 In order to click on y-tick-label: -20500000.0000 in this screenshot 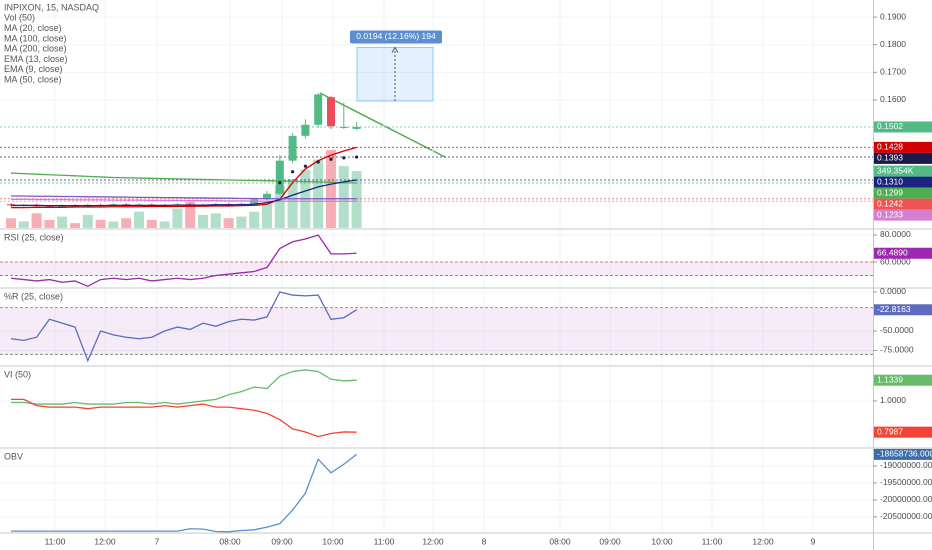, I will do `click(906, 516)`.